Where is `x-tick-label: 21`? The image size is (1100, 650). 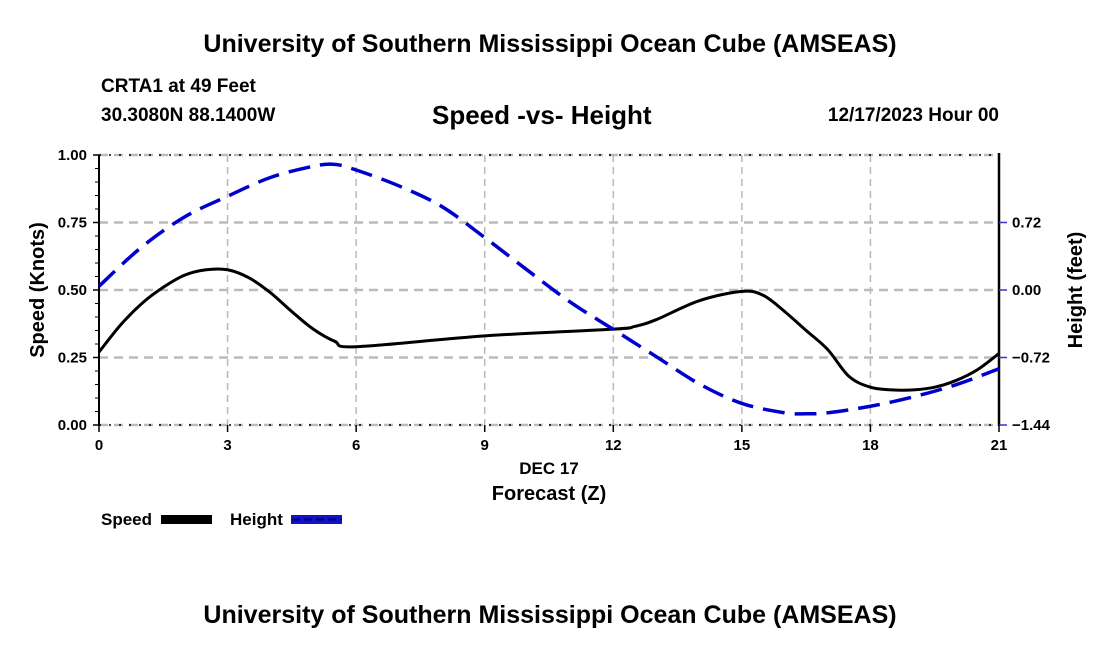
x-tick-label: 21 is located at coordinates (999, 445).